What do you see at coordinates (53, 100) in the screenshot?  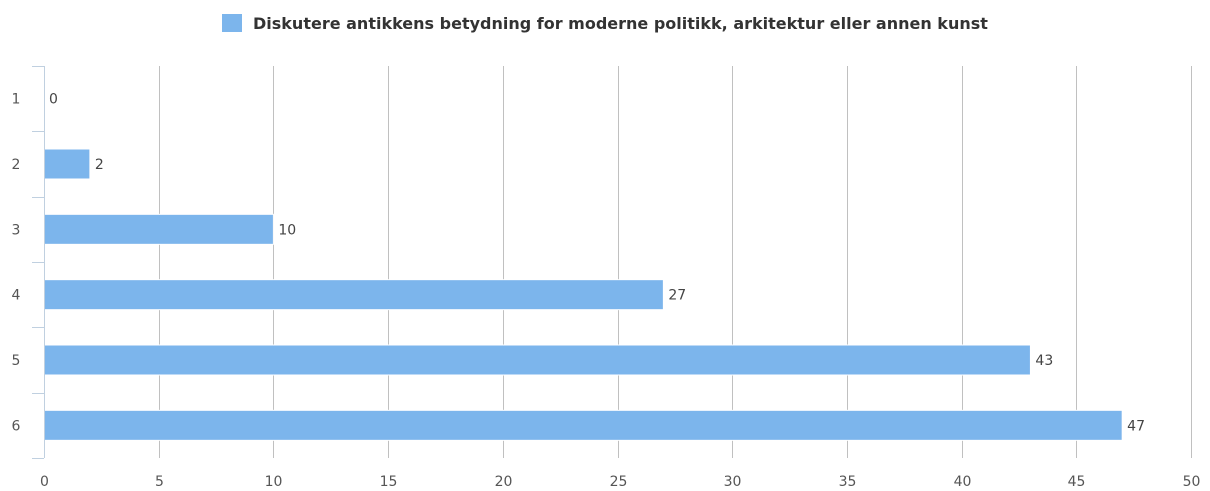 I see `data-label-1: 0` at bounding box center [53, 100].